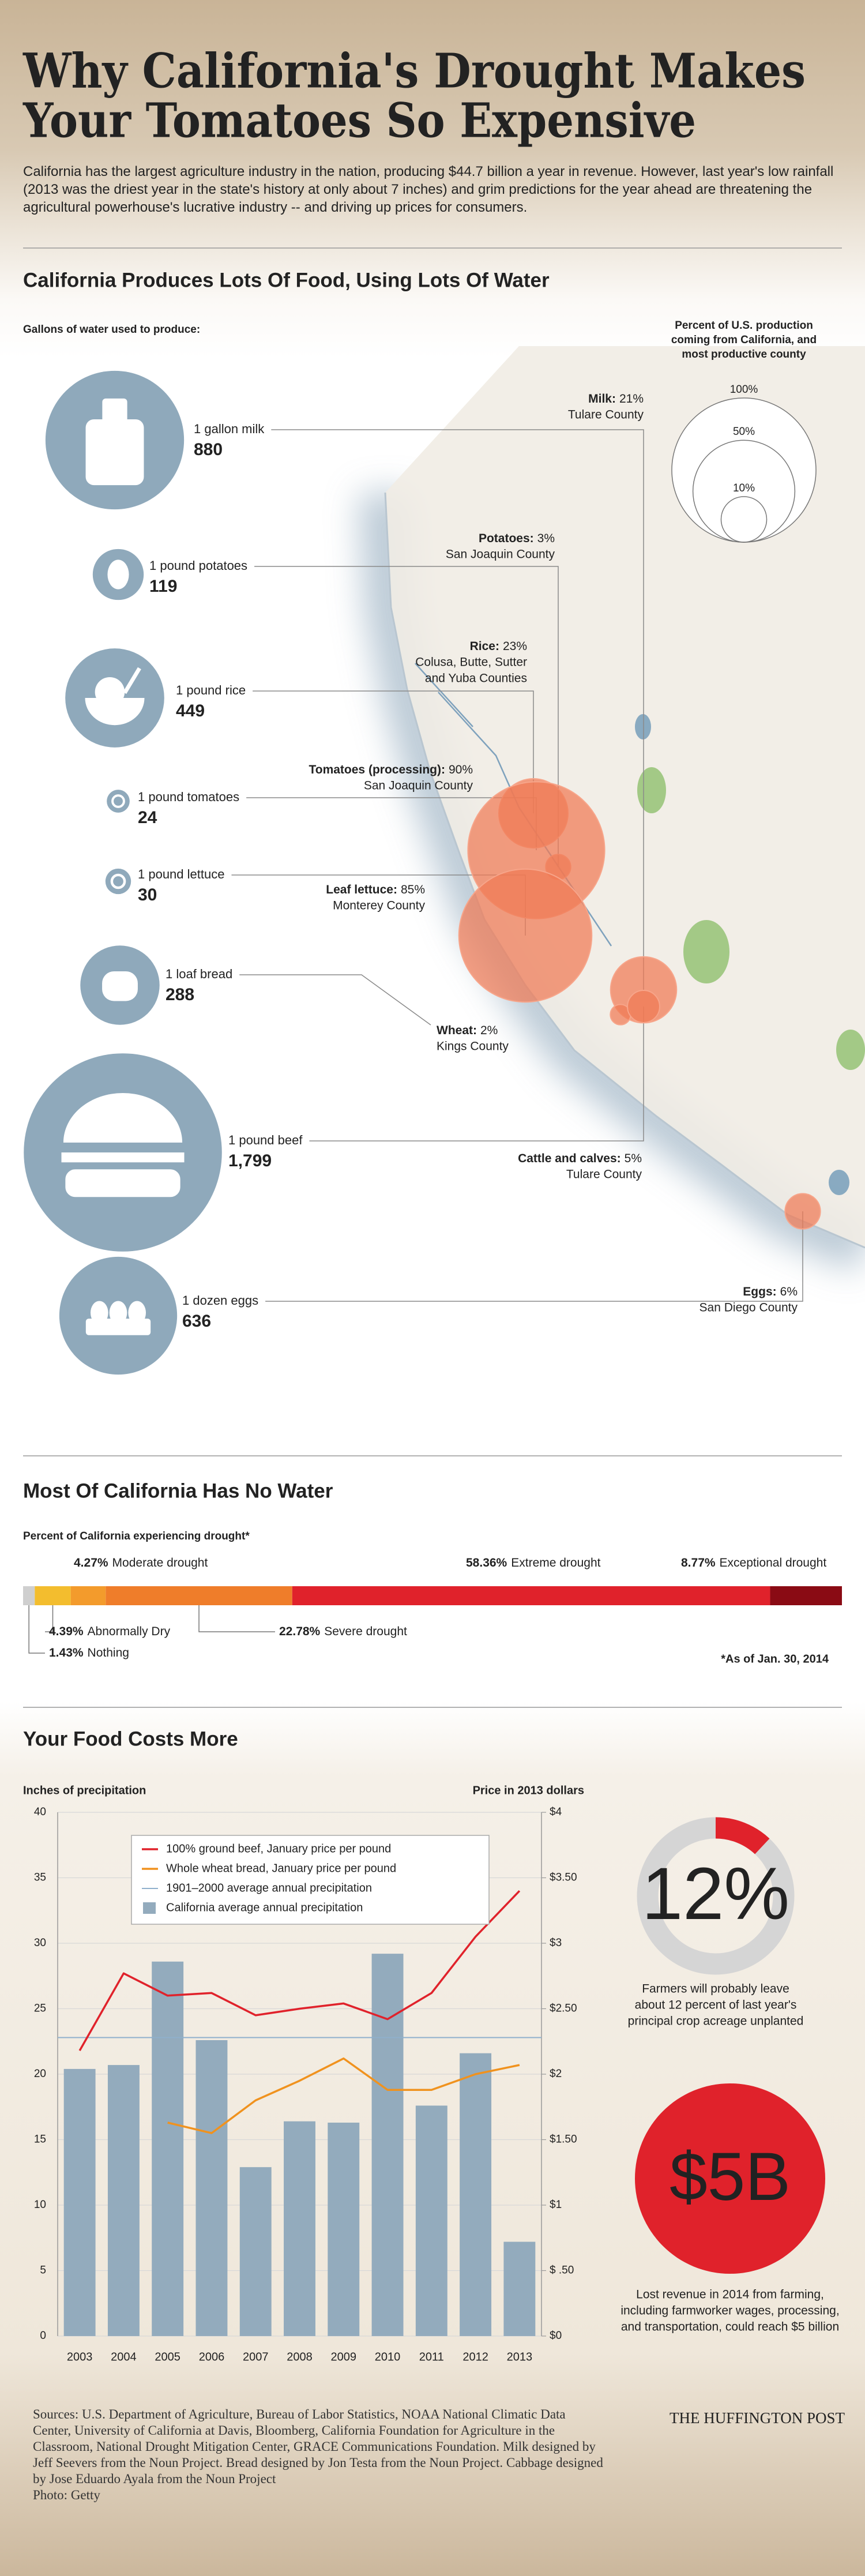 The height and width of the screenshot is (2576, 865). I want to click on water-circle, so click(118, 882).